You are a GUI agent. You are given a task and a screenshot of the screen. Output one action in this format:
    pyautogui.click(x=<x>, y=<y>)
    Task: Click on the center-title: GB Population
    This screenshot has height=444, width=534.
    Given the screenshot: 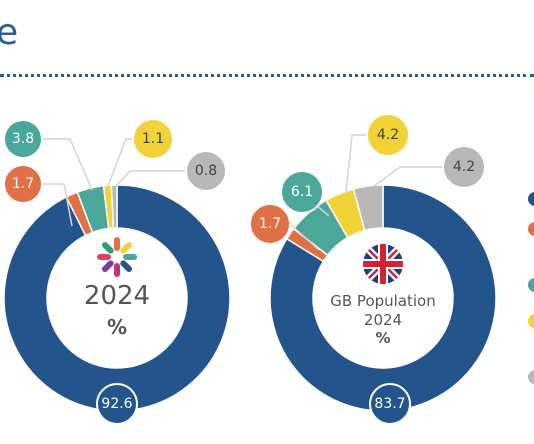 What is the action you would take?
    pyautogui.click(x=383, y=301)
    